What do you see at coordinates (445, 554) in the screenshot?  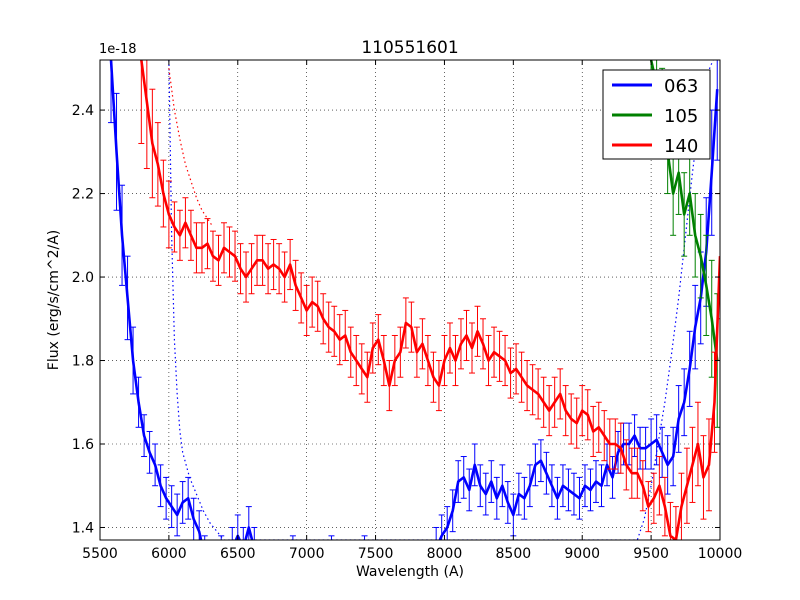 I see `x-tick-label: 8000` at bounding box center [445, 554].